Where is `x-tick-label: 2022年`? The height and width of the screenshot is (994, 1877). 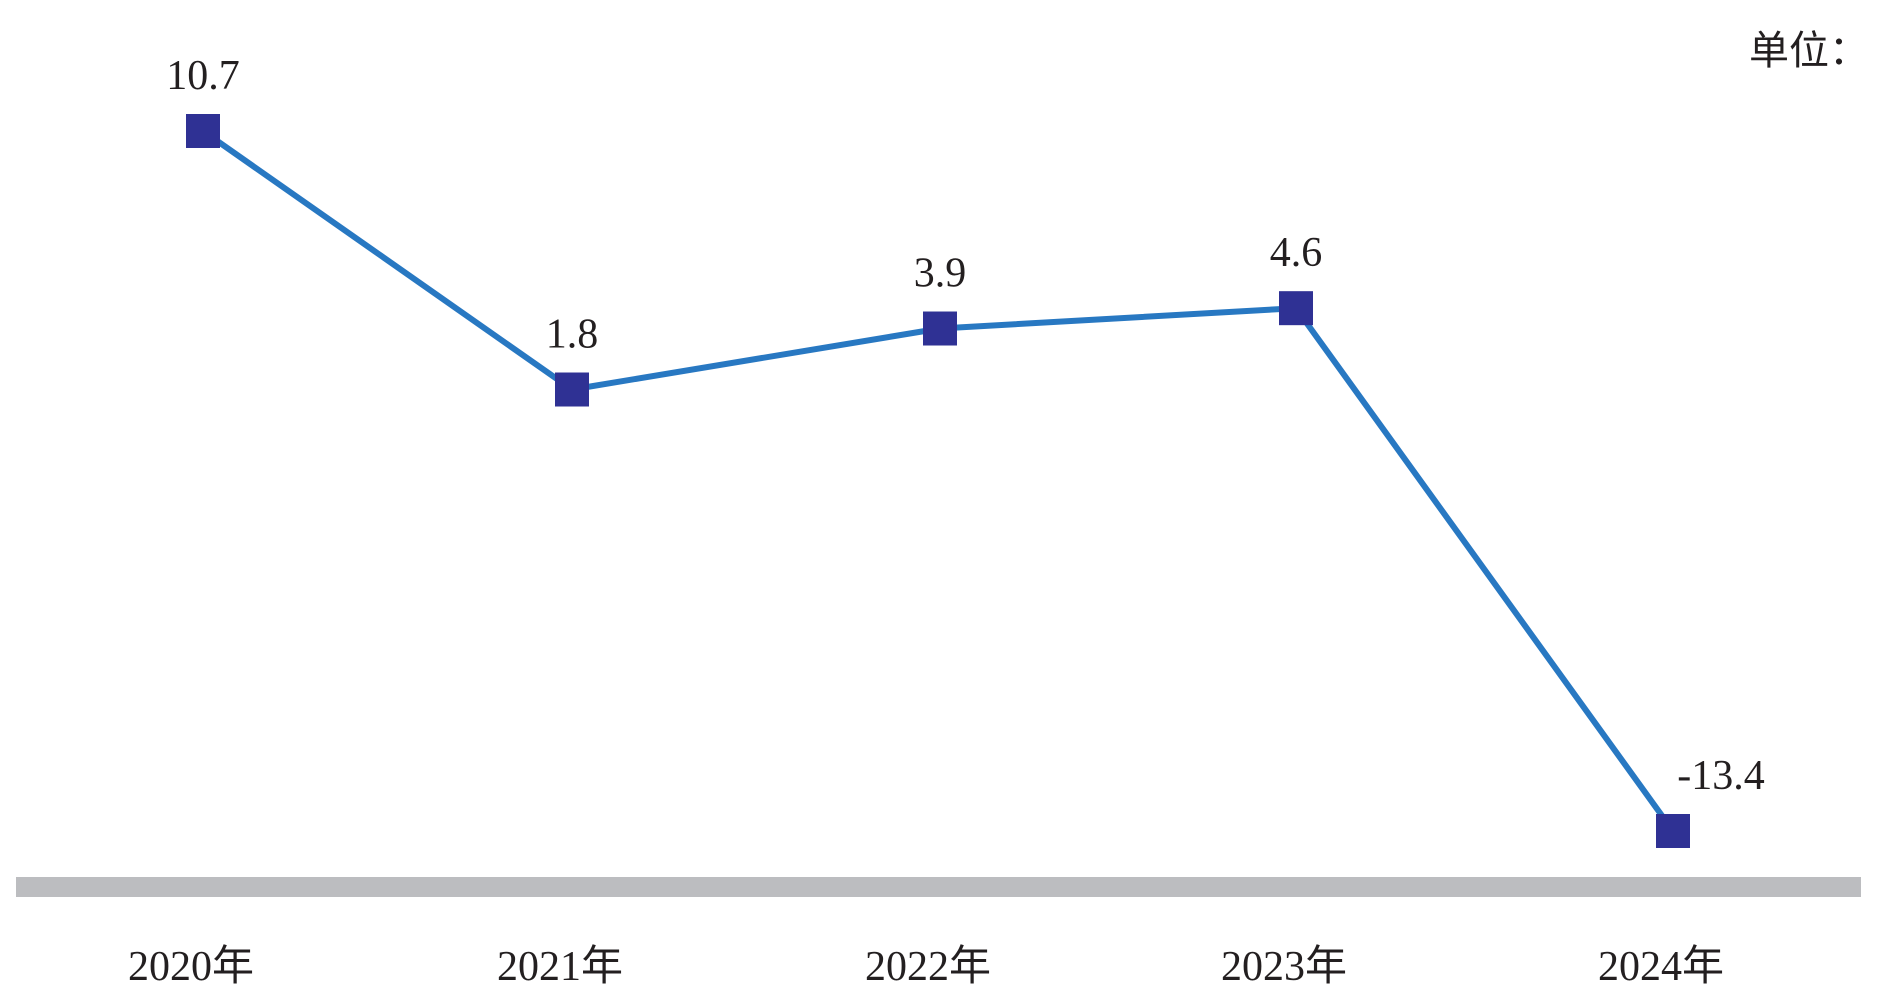
x-tick-label: 2022年 is located at coordinates (928, 966).